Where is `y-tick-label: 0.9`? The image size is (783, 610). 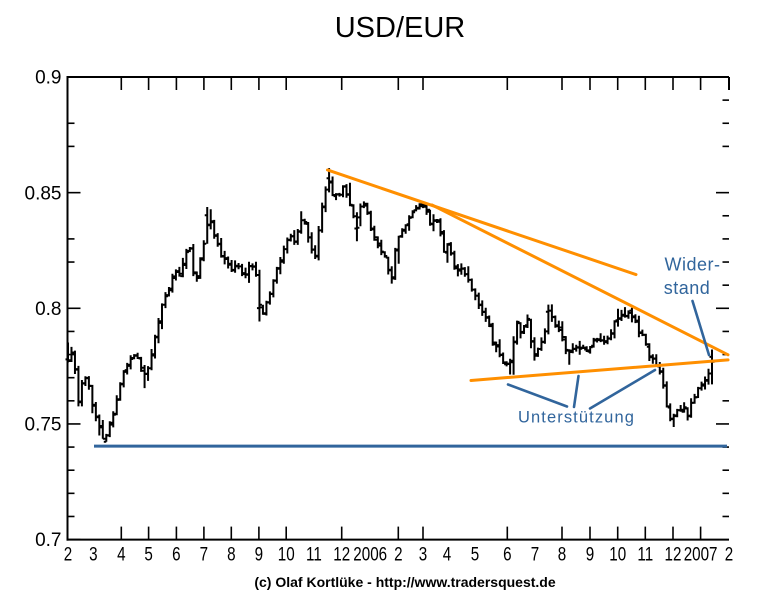
y-tick-label: 0.9 is located at coordinates (48, 78).